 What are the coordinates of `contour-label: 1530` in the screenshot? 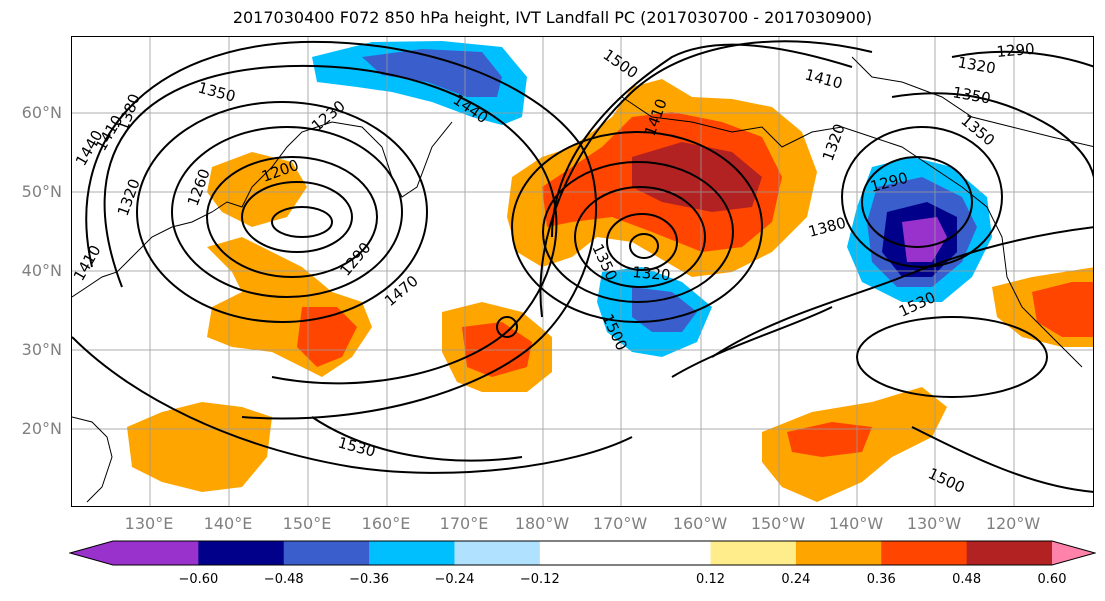 It's located at (357, 446).